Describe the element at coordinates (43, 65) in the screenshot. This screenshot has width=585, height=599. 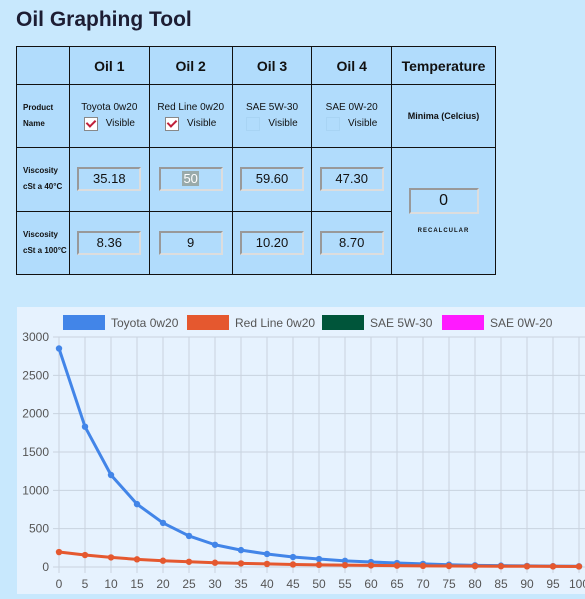
I see `corner` at that location.